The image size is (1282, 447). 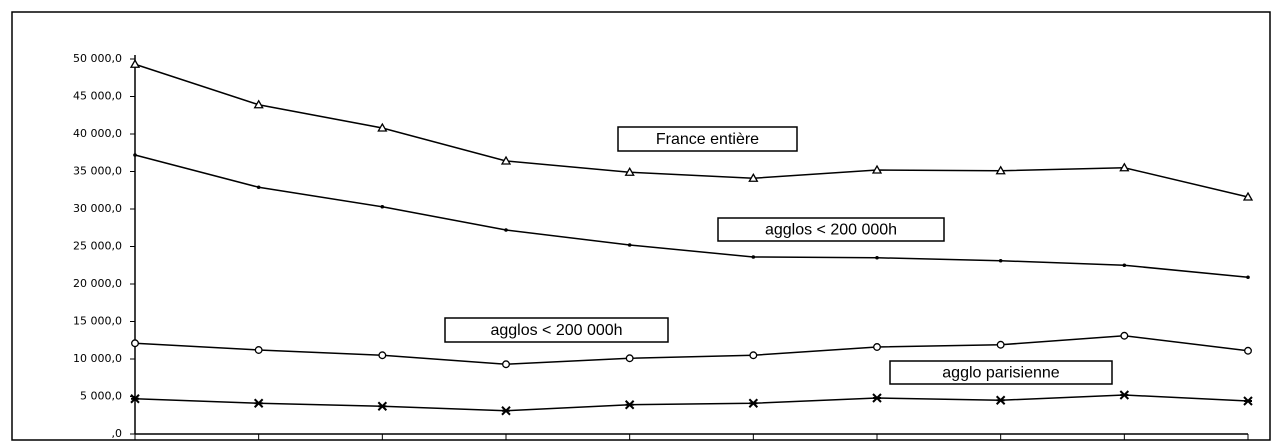 What do you see at coordinates (97, 358) in the screenshot?
I see `y-tick-label: 10 000,0` at bounding box center [97, 358].